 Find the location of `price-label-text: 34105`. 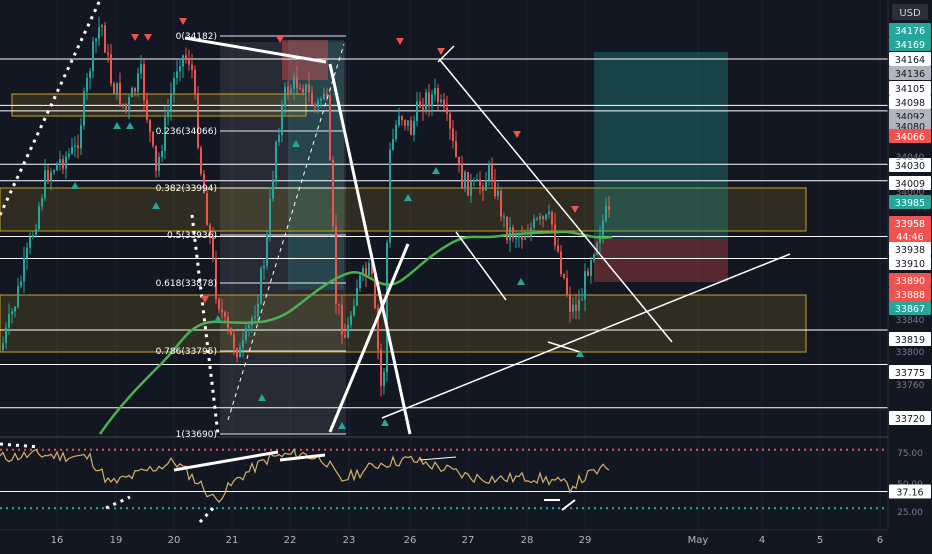

price-label-text: 34105 is located at coordinates (910, 89).